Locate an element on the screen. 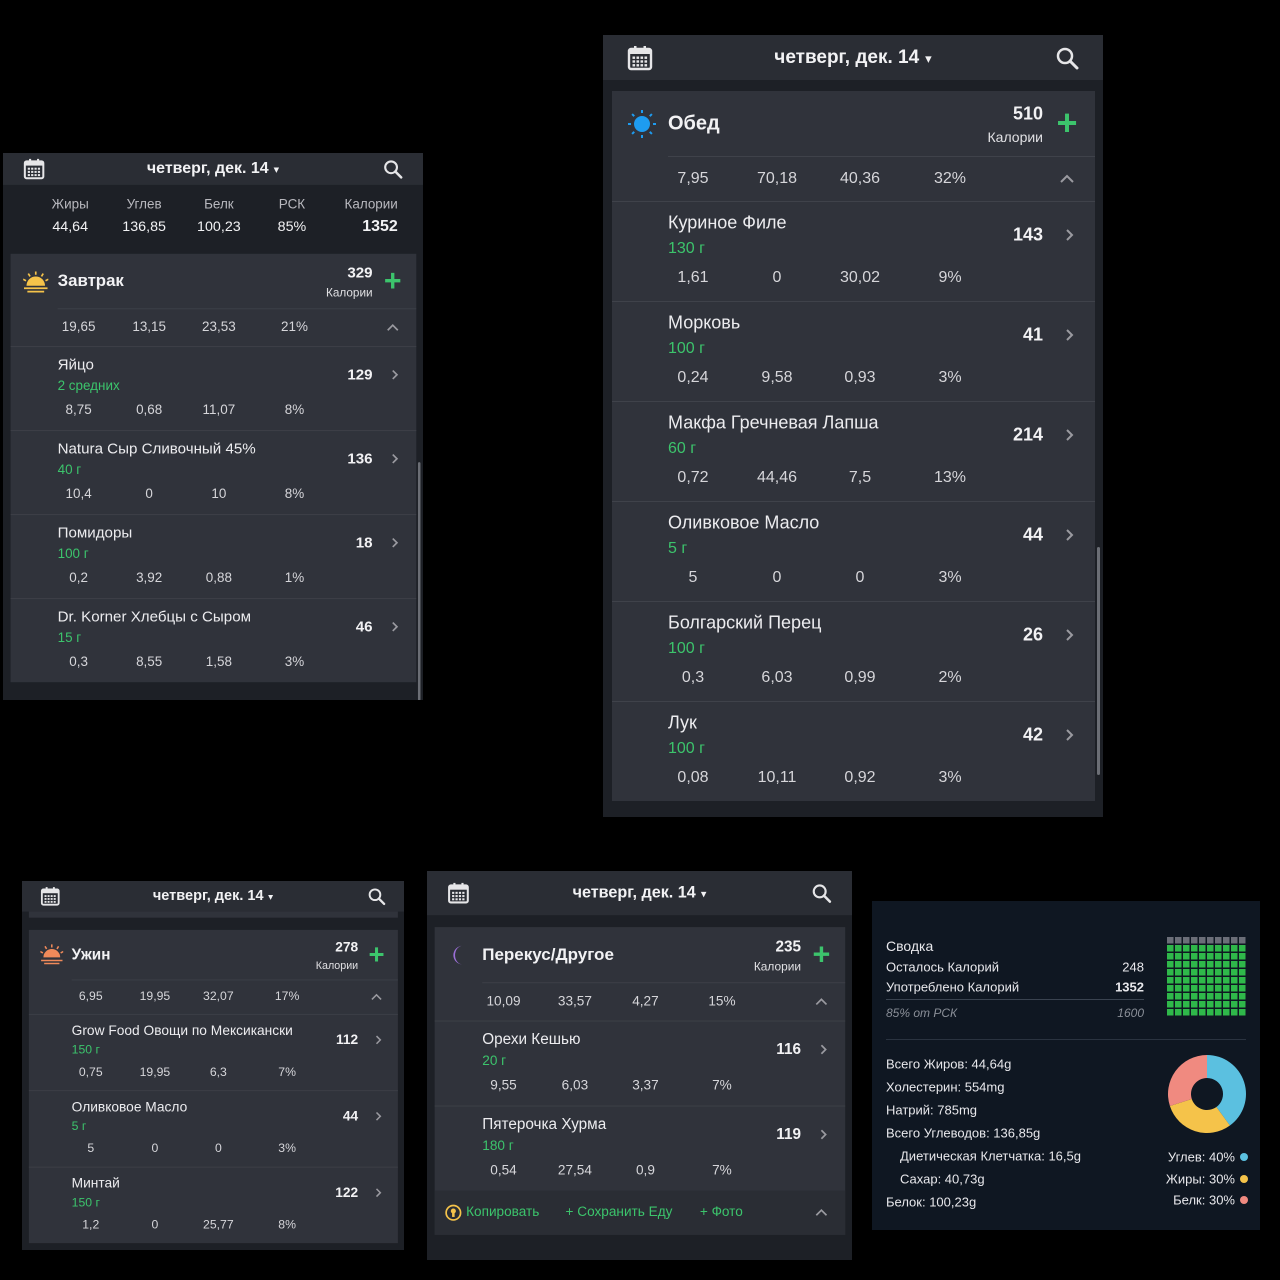  scrollbar is located at coordinates (1098, 661).